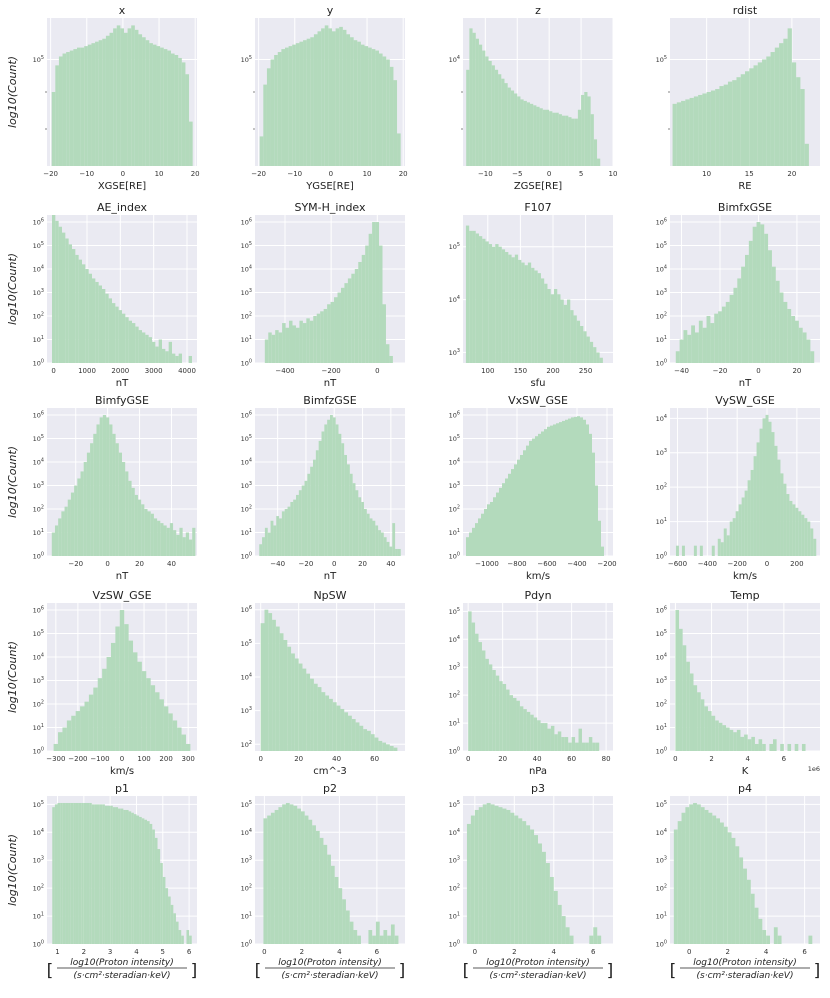 The height and width of the screenshot is (998, 830). Describe the element at coordinates (122, 576) in the screenshot. I see `x-axis-label: nT` at that location.